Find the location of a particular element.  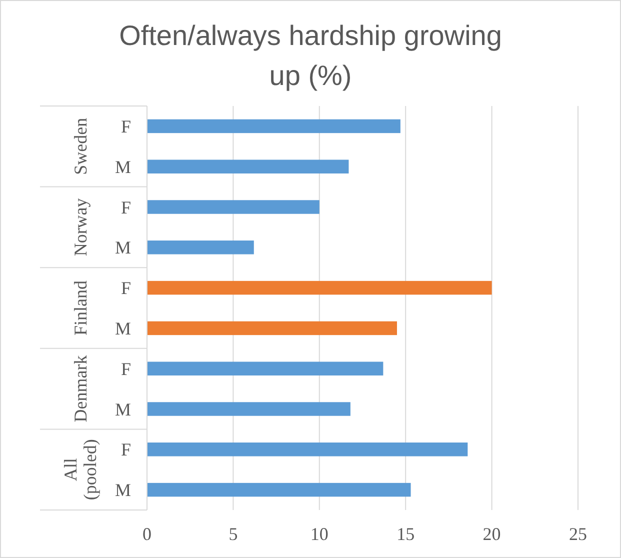

text: All (pooled) is located at coordinates (80, 469).